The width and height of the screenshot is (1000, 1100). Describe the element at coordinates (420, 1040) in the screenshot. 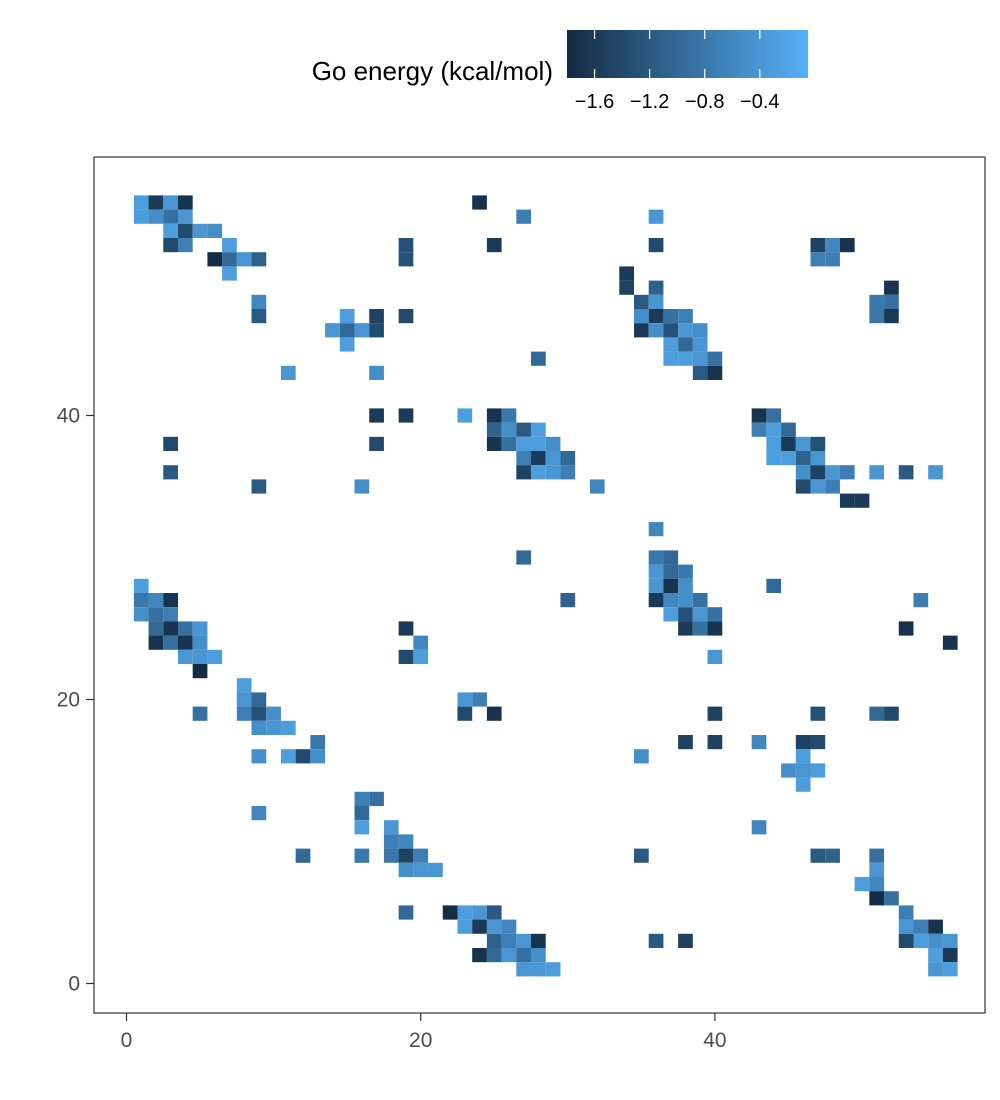

I see `x-tick-label: 20` at that location.